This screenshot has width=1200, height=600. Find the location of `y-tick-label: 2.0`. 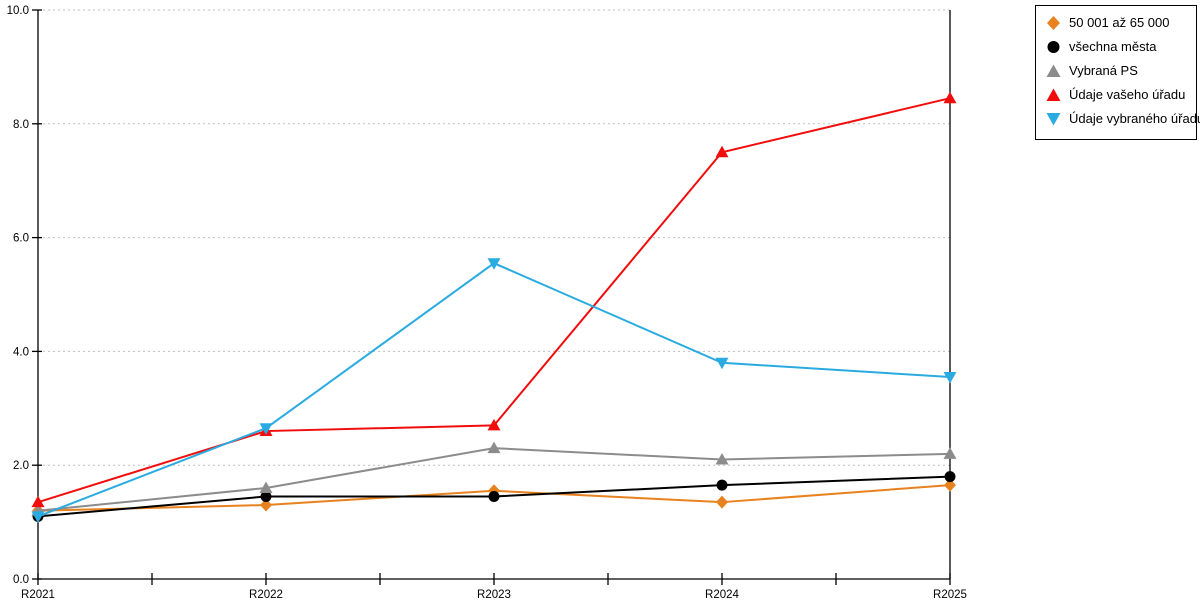

y-tick-label: 2.0 is located at coordinates (21, 466).